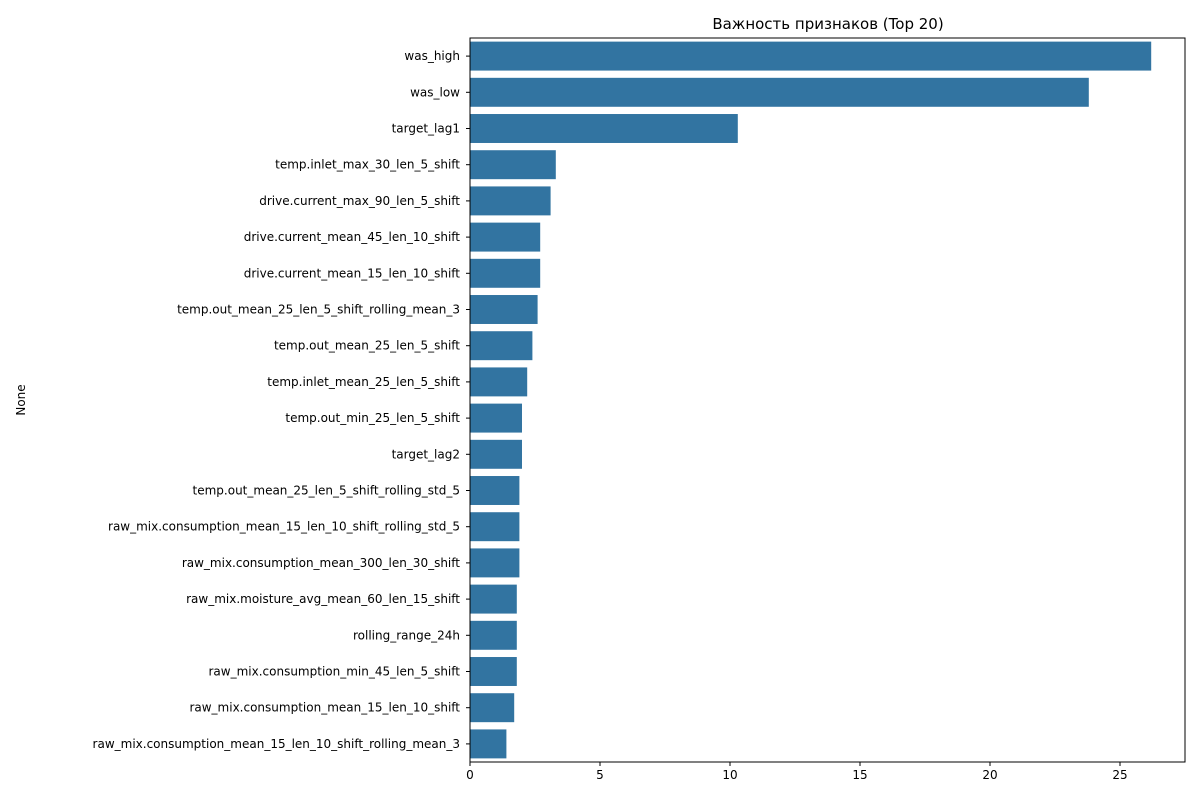  Describe the element at coordinates (859, 775) in the screenshot. I see `x-tick-label: 15` at that location.